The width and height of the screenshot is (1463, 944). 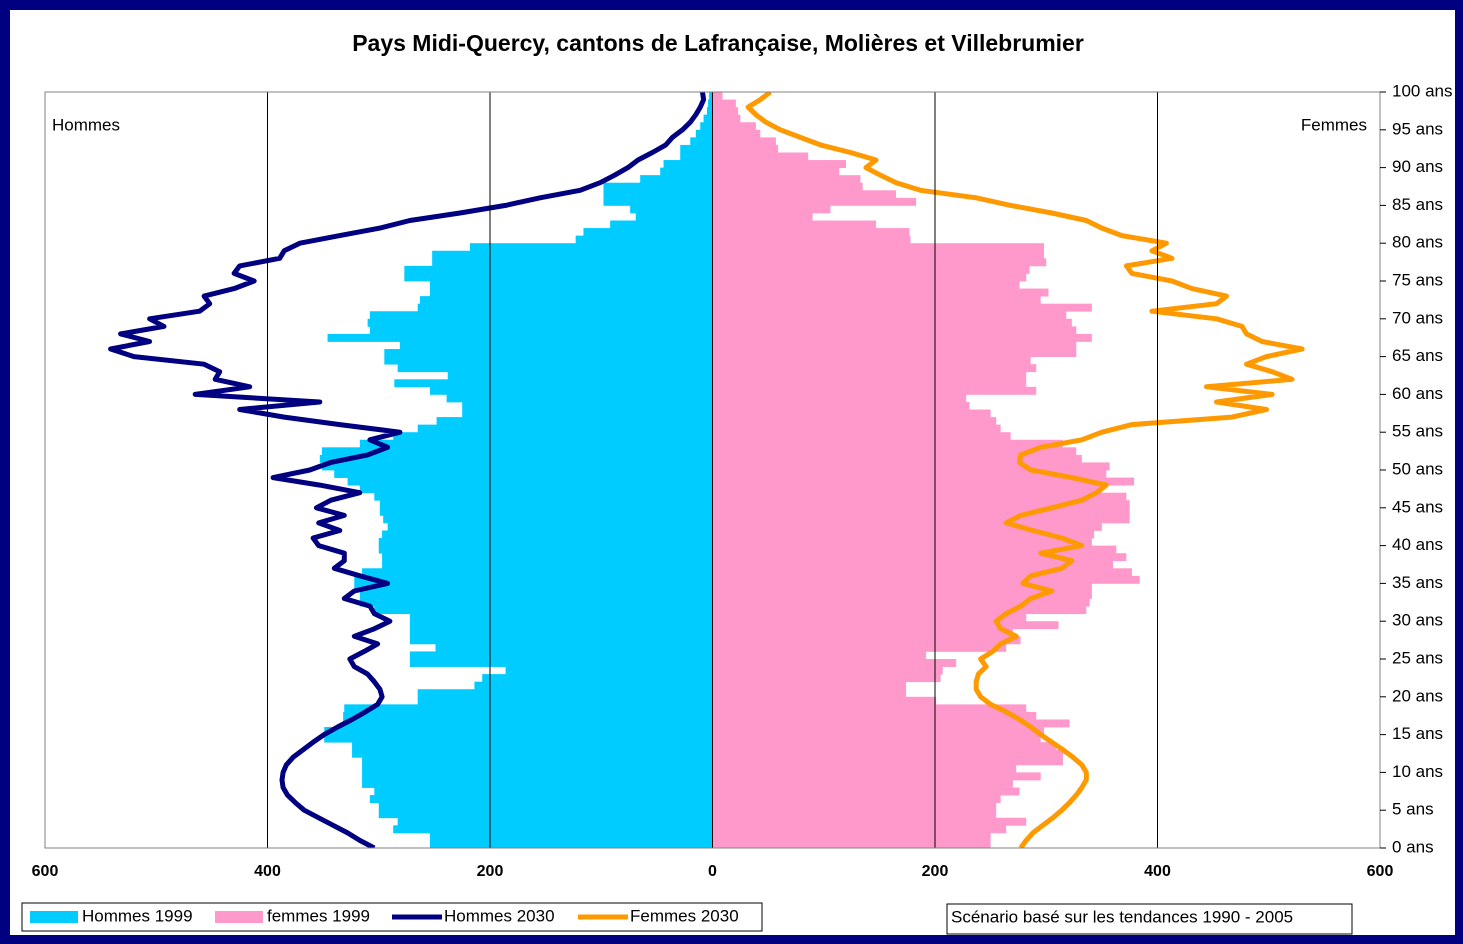 What do you see at coordinates (1417, 582) in the screenshot?
I see `y-tick-label: 35 ans` at bounding box center [1417, 582].